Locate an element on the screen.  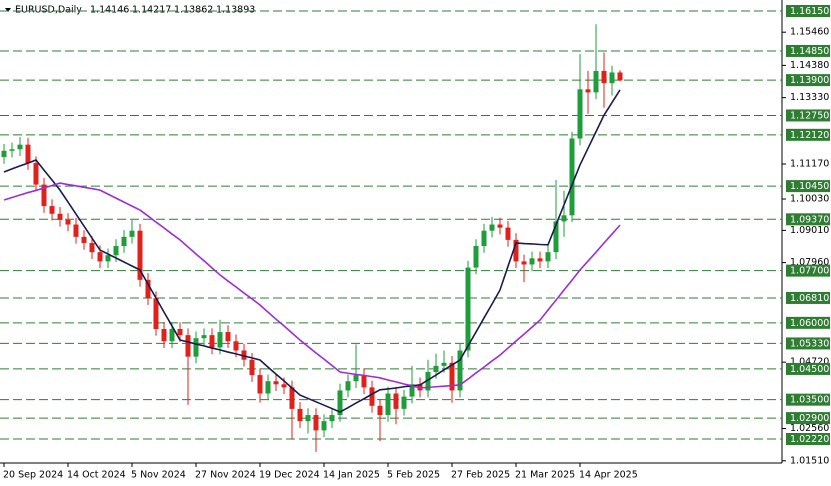
level-label: 1.13900 is located at coordinates (809, 80).